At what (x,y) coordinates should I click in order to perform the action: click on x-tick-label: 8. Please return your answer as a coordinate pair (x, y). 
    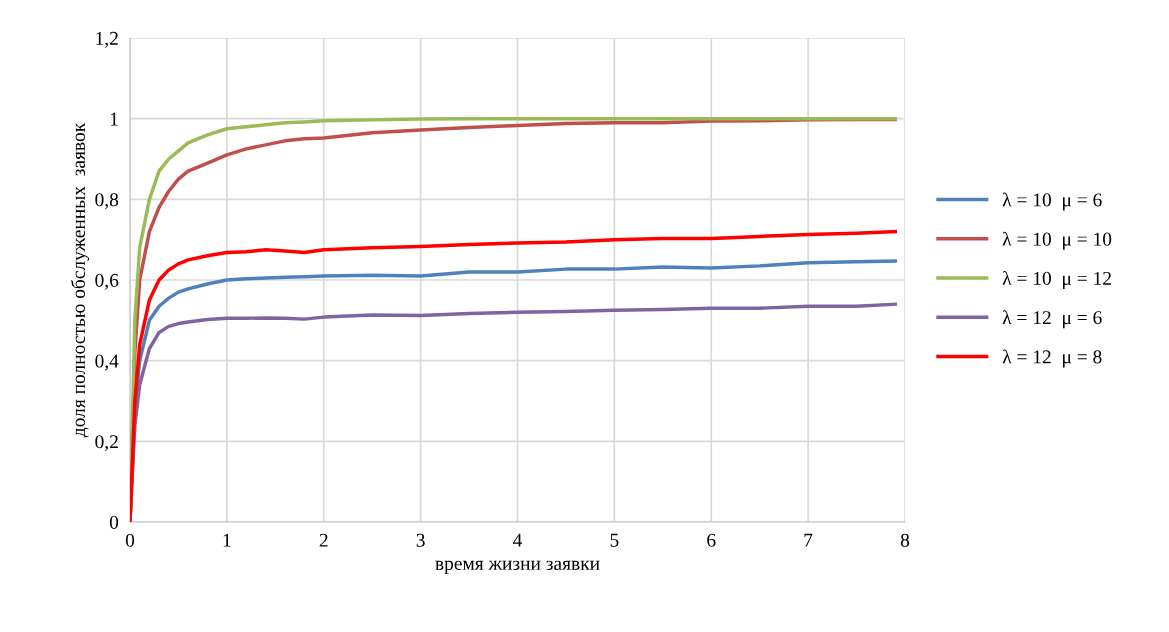
    Looking at the image, I should click on (905, 540).